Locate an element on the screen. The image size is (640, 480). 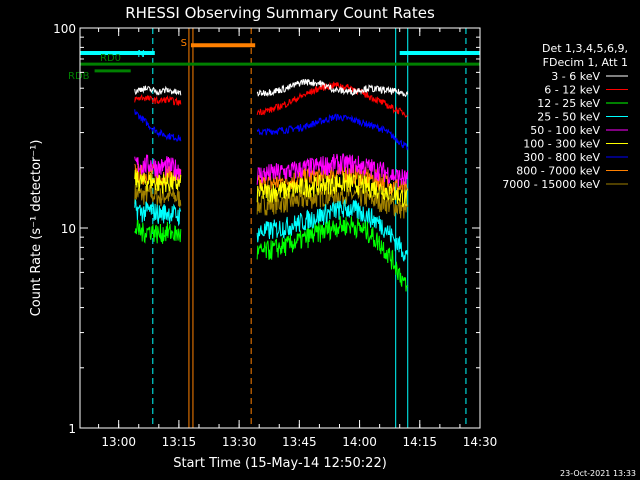
x-tick-label-2: 13:30 is located at coordinates (239, 442).